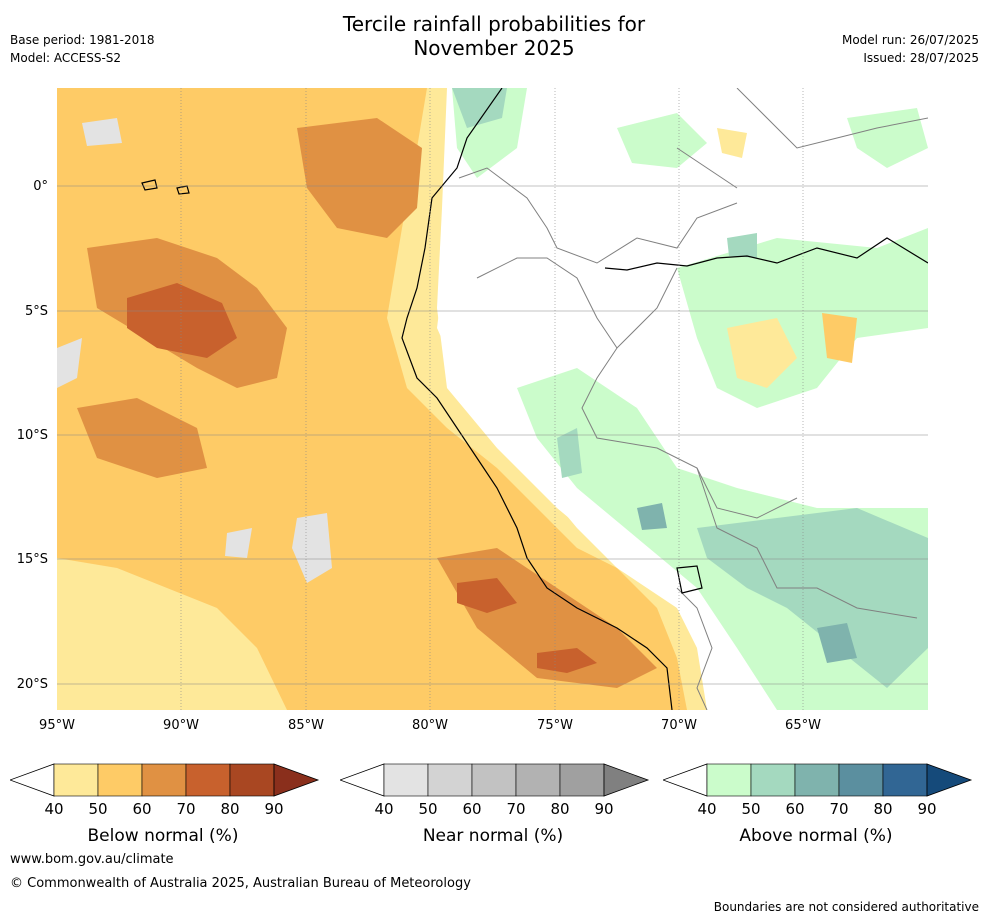  I want to click on galapagos-islands, so click(165, 187).